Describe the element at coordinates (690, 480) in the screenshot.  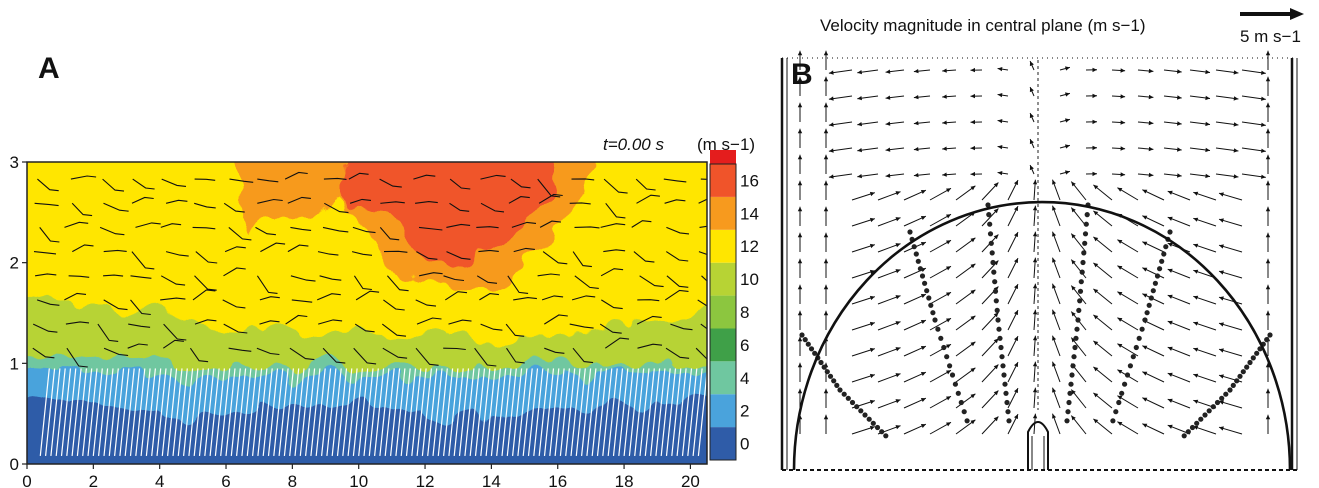
I see `x-tick-label: 20` at that location.